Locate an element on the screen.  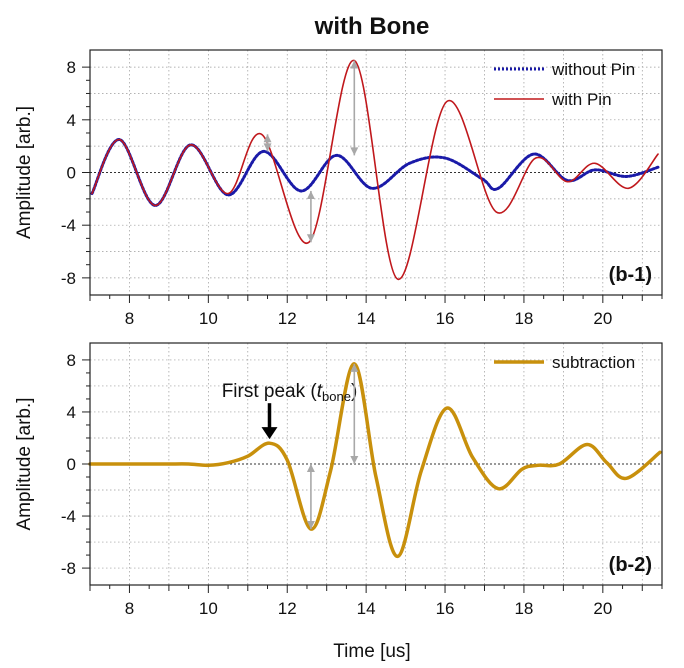
first-peak-label: First peak (tbone) is located at coordinates (290, 392).